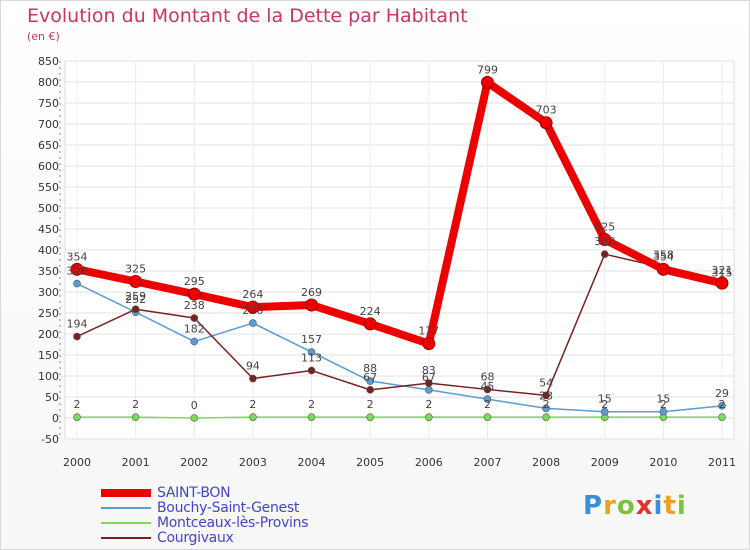  Describe the element at coordinates (722, 393) in the screenshot. I see `data-label: 29` at that location.